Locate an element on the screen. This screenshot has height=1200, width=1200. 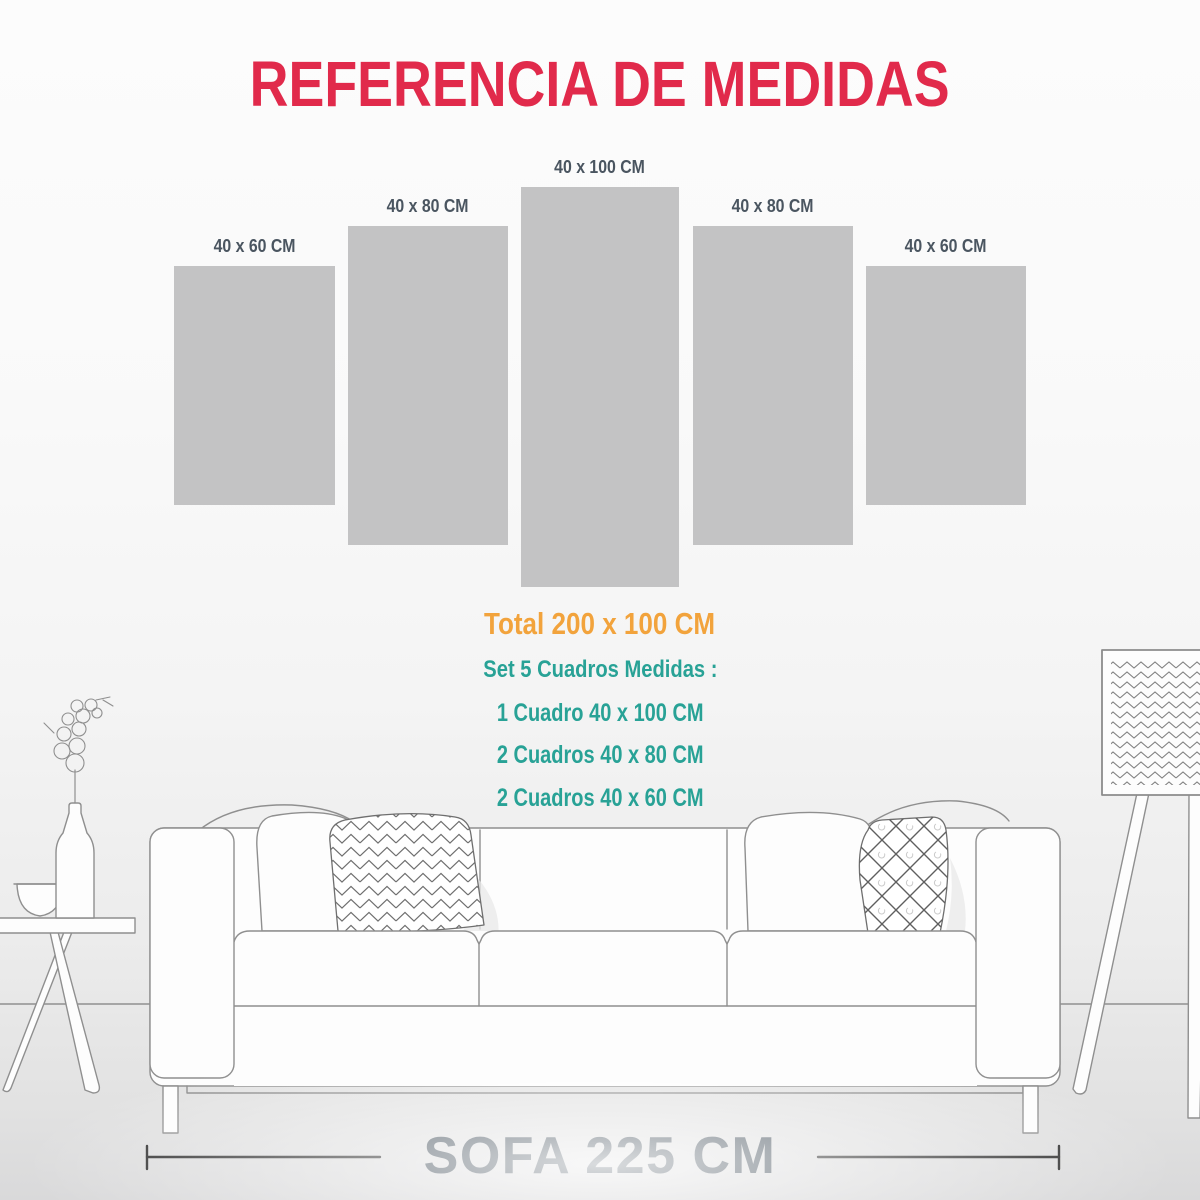
panel-size-label: 40 x 60 CM is located at coordinates (946, 246).